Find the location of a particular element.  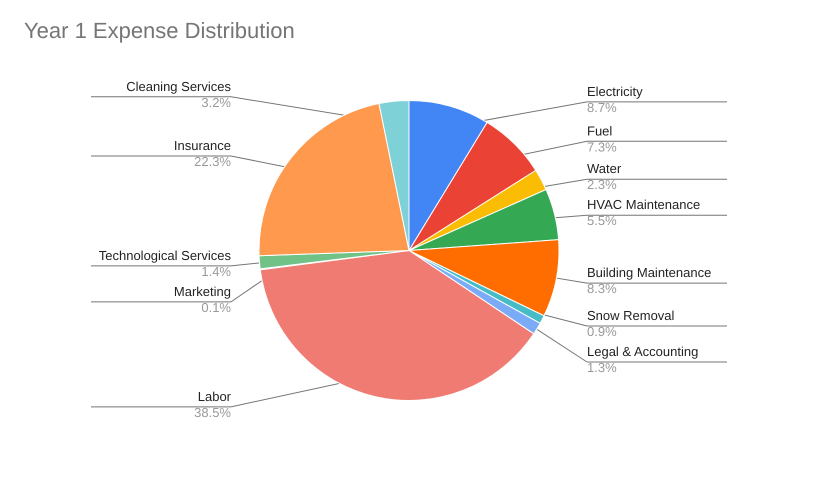

data-label: 22.3% is located at coordinates (213, 162).